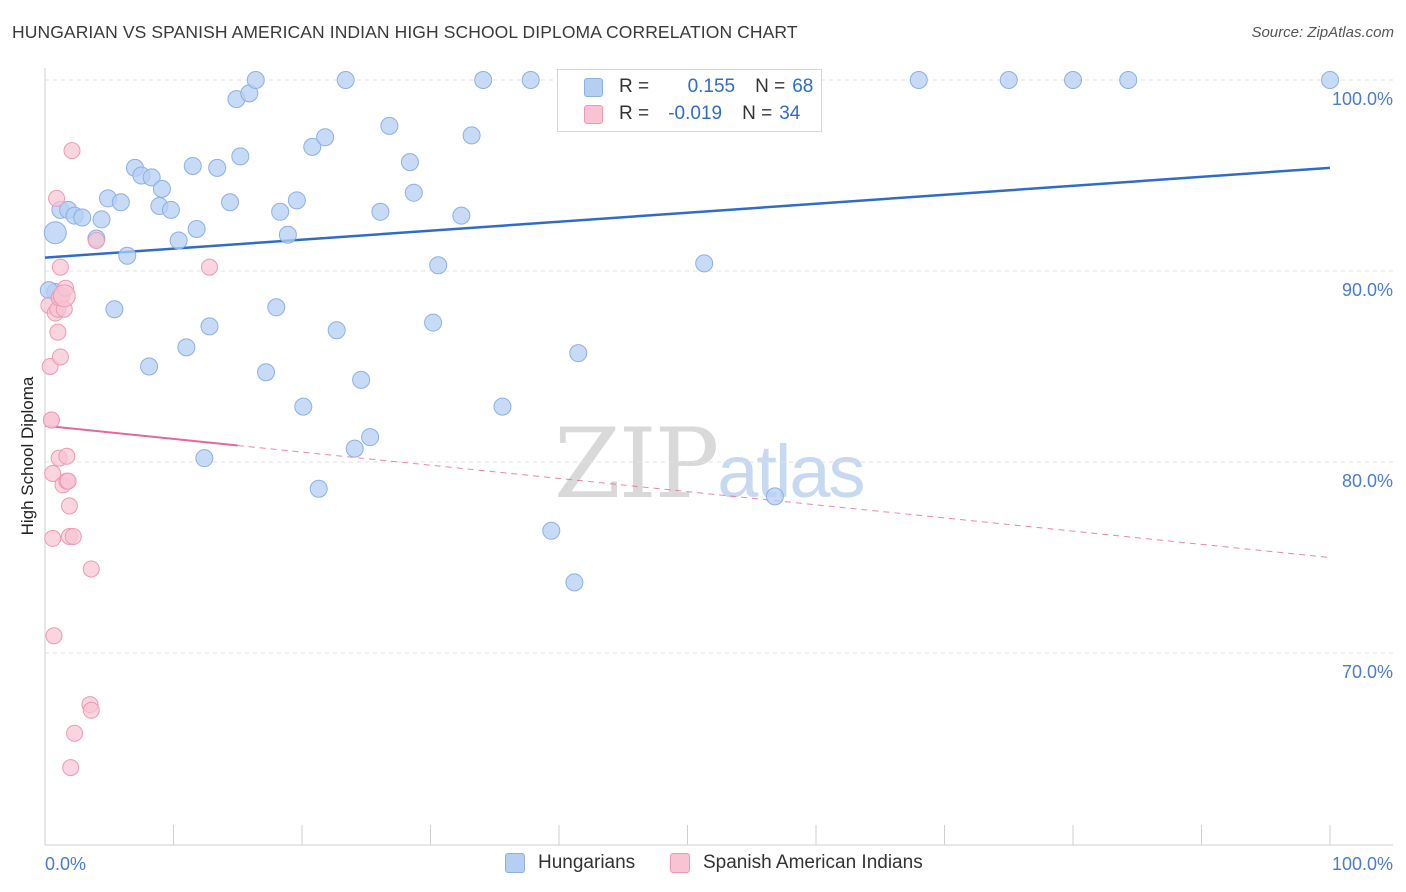  Describe the element at coordinates (687, 212) in the screenshot. I see `trend-line-hungarians` at that location.